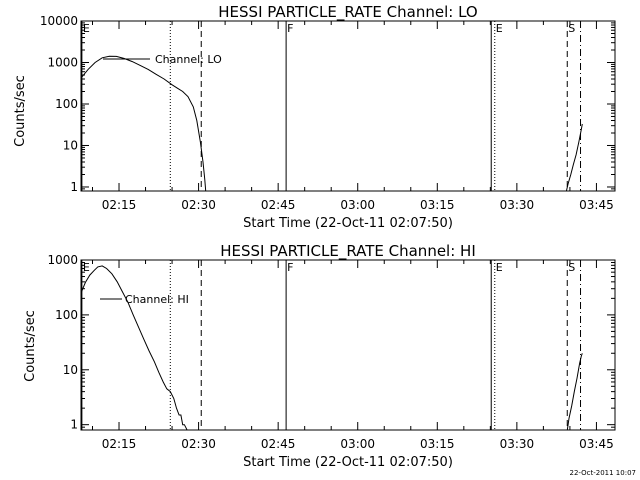 This screenshot has width=640, height=480. What do you see at coordinates (157, 299) in the screenshot?
I see `legend-label: Channel: HI` at bounding box center [157, 299].